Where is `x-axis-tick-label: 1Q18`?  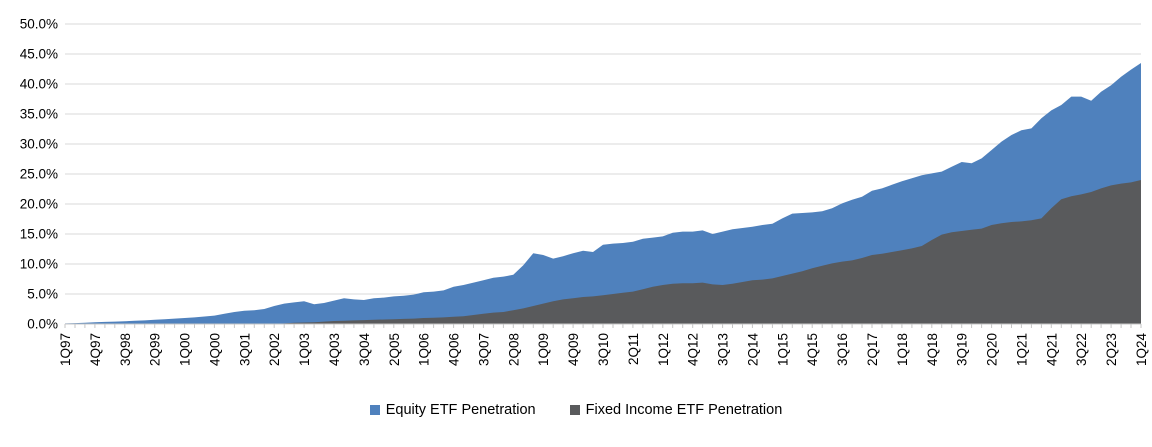
x-axis-tick-label: 1Q18 is located at coordinates (902, 349).